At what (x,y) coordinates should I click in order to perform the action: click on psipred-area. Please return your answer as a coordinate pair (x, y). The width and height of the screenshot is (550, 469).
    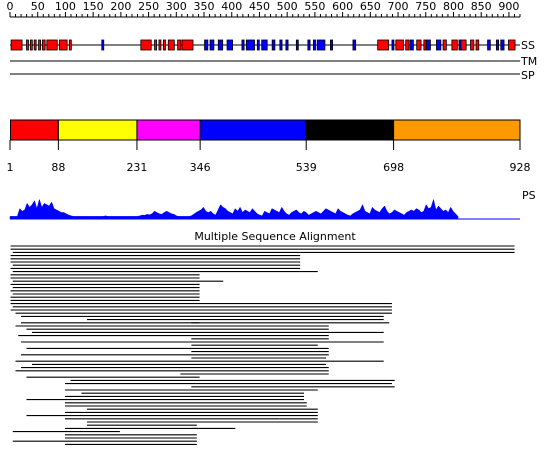
    Looking at the image, I should click on (234, 209).